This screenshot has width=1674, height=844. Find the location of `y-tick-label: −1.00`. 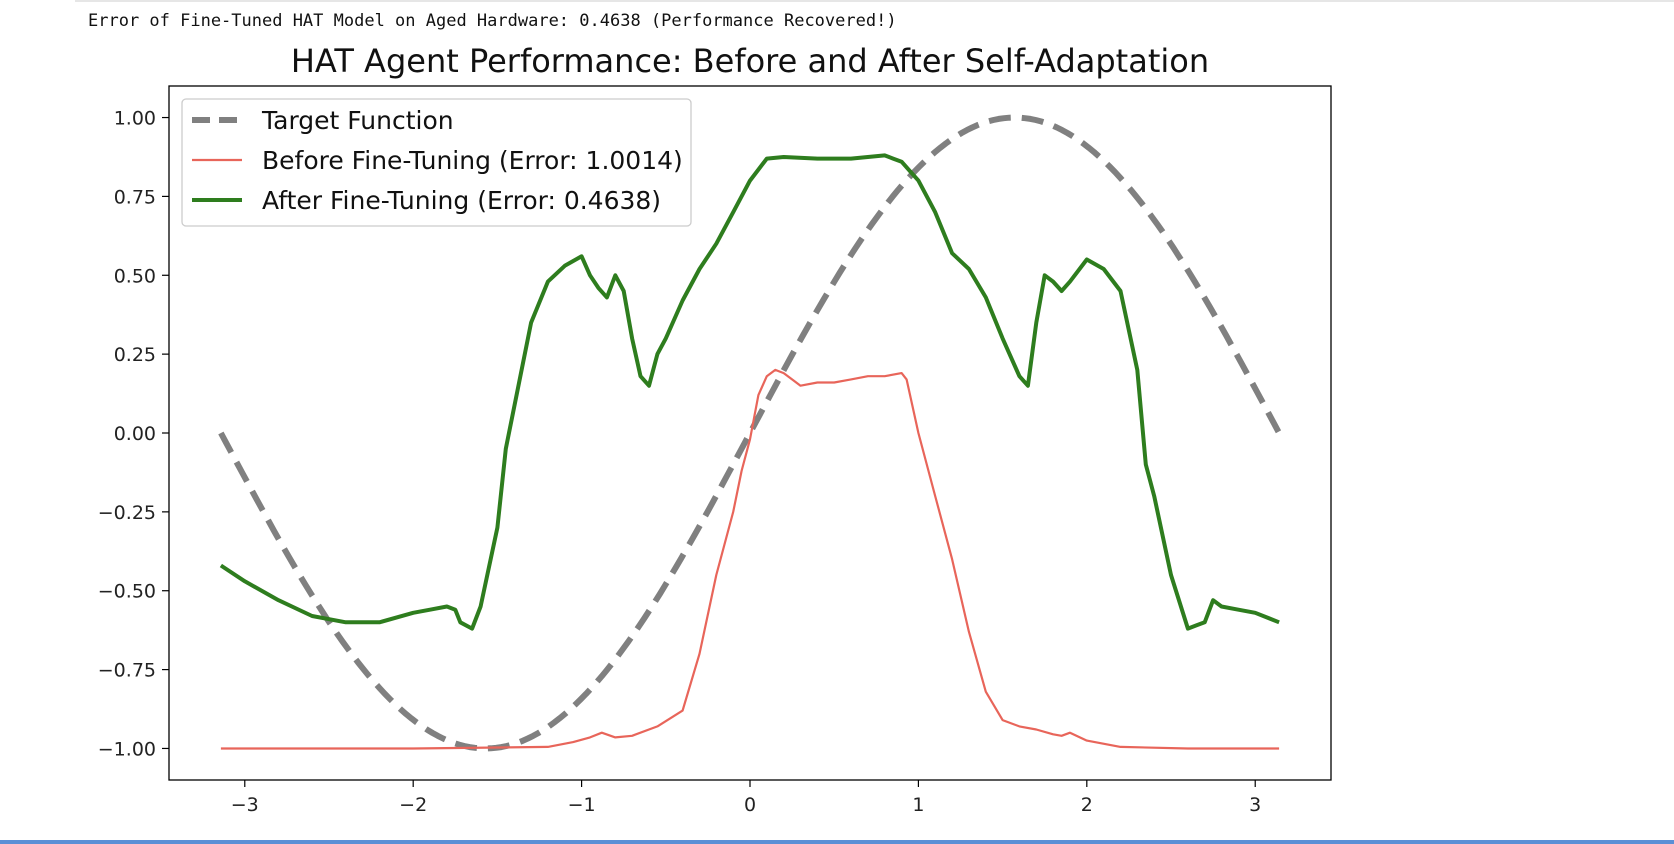

y-tick-label: −1.00 is located at coordinates (127, 749).